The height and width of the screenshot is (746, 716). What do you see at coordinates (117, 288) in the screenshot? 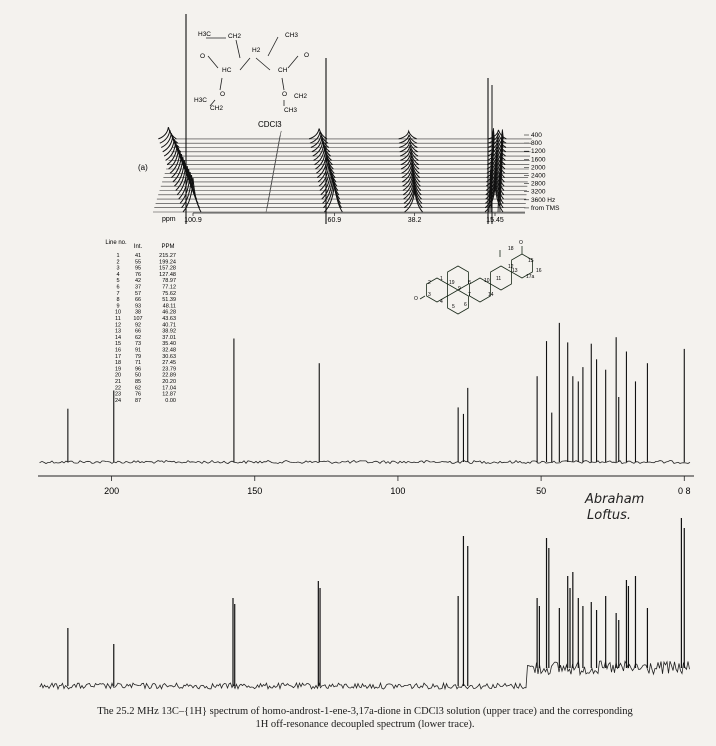
I see `table-cell: 6` at bounding box center [117, 288].